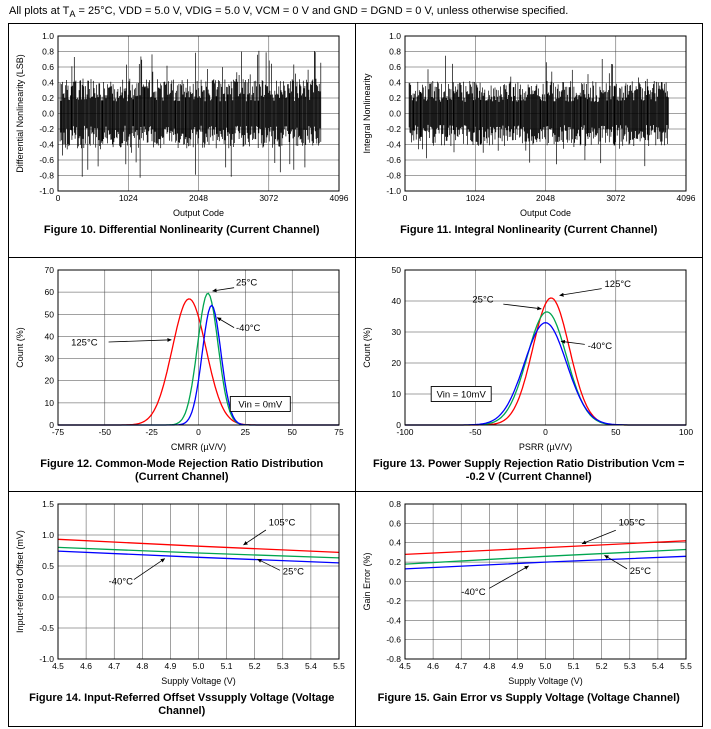 This screenshot has height=729, width=711. Describe the element at coordinates (617, 284) in the screenshot. I see `svg-text: 125°C` at that location.